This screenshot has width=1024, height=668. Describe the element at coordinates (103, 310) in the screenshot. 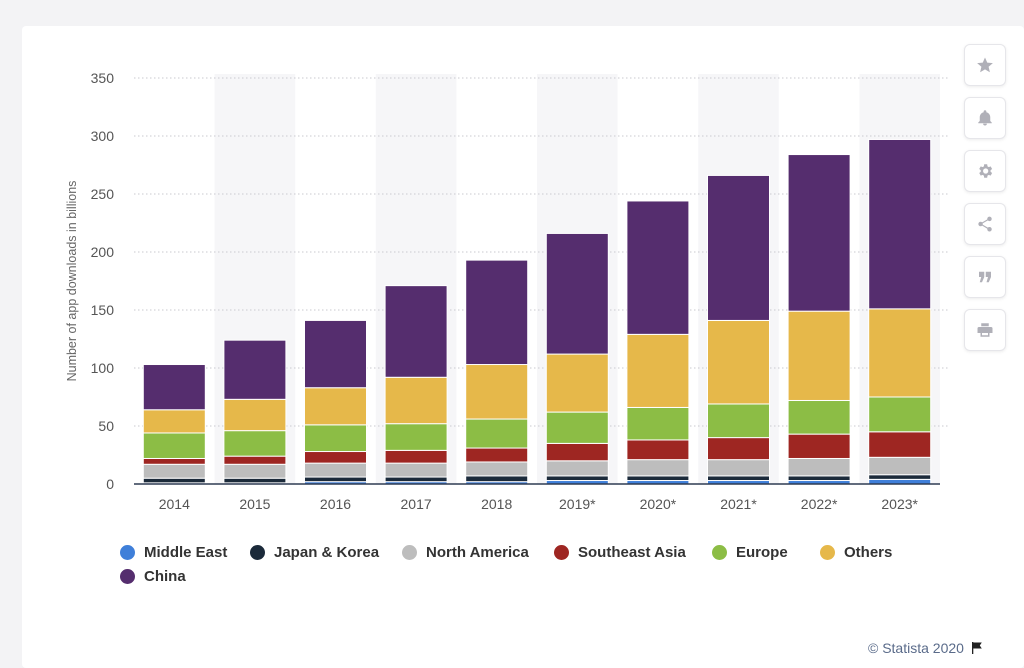

I see `y-tick-label: 150` at that location.